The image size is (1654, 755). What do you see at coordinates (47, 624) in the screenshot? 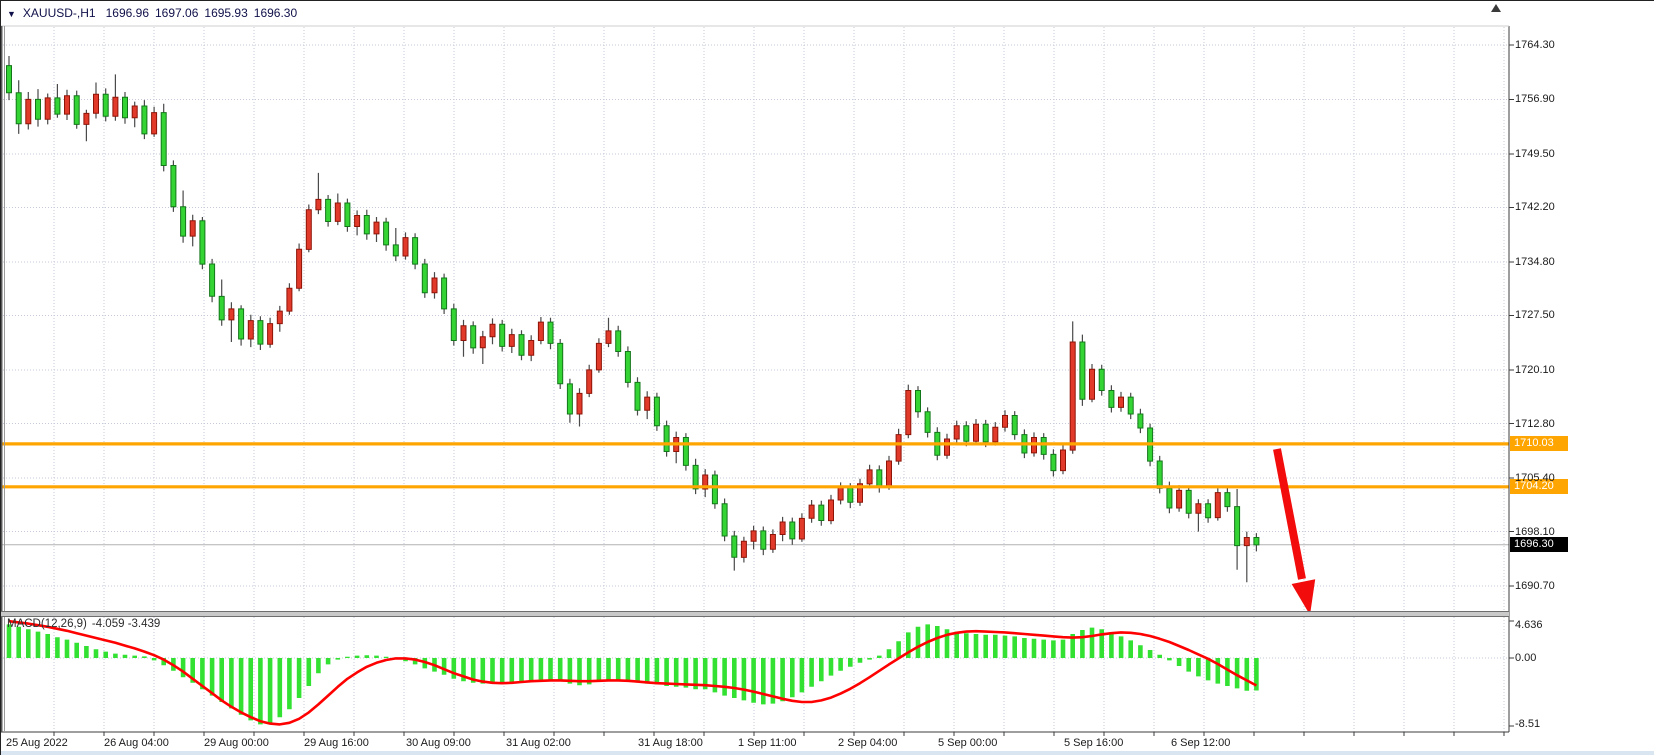
I see `indicator-name: MACD(12,26,9)` at bounding box center [47, 624].